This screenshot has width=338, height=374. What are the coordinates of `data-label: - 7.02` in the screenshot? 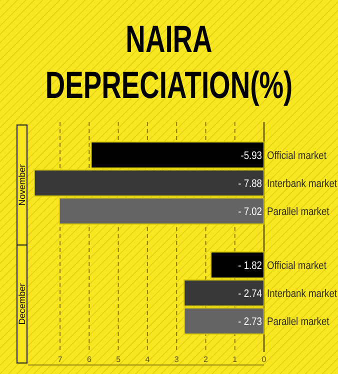 It's located at (250, 212).